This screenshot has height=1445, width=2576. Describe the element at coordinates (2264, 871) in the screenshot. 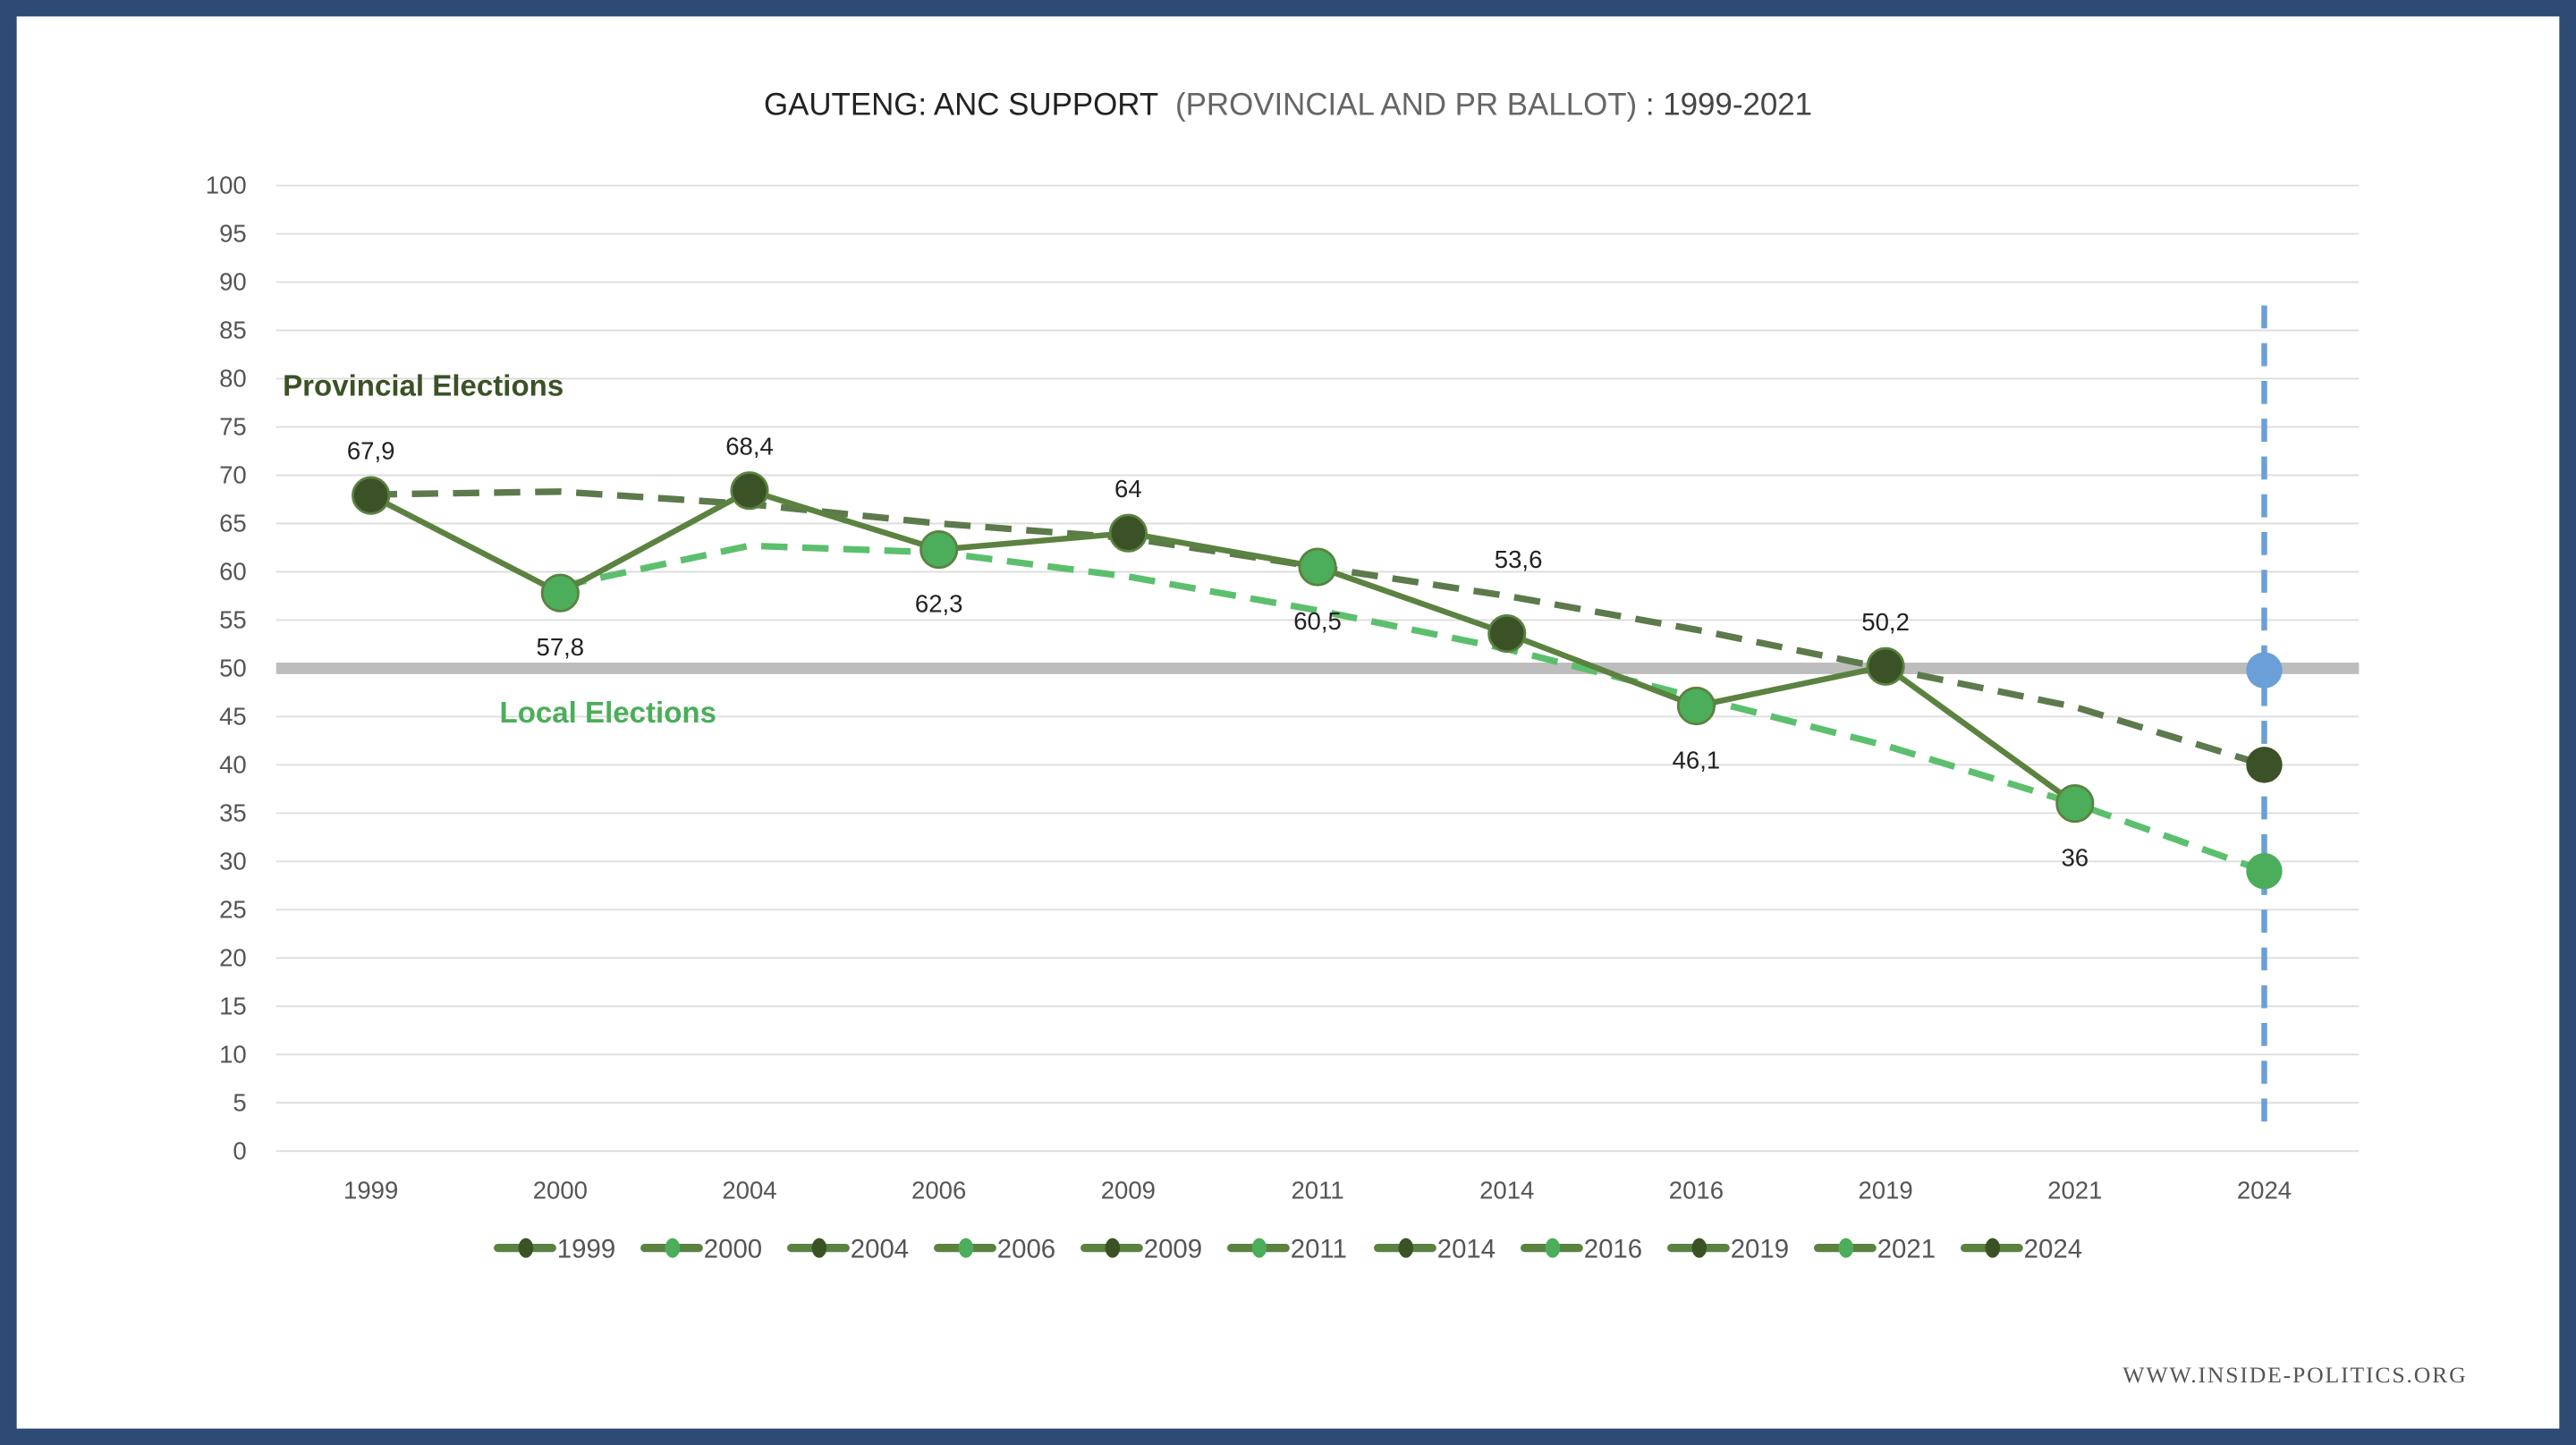

I see `projection-point-local-trend` at that location.